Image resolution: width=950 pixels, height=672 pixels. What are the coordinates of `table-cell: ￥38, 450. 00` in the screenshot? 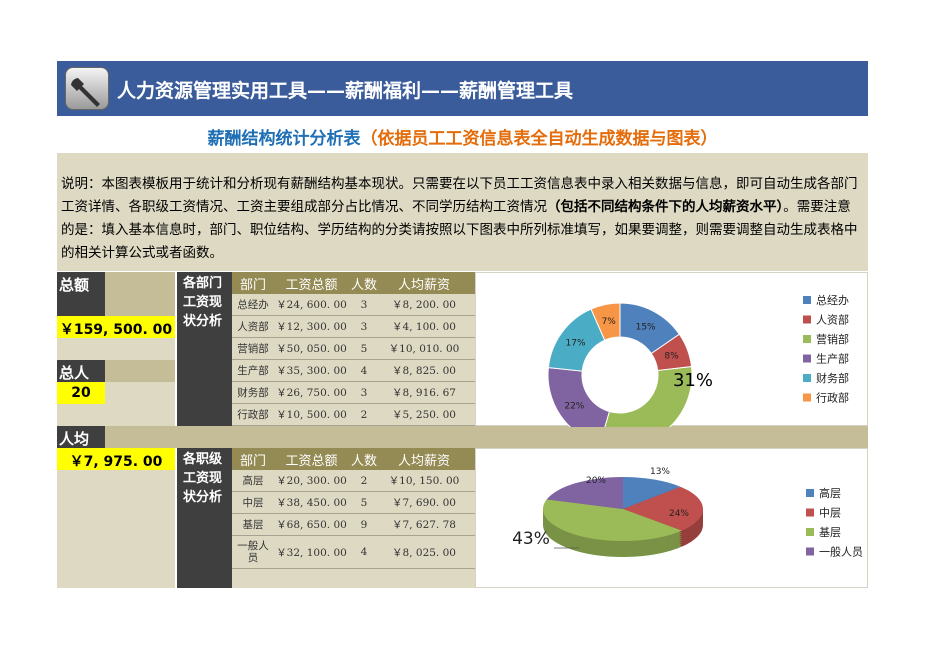 It's located at (311, 503).